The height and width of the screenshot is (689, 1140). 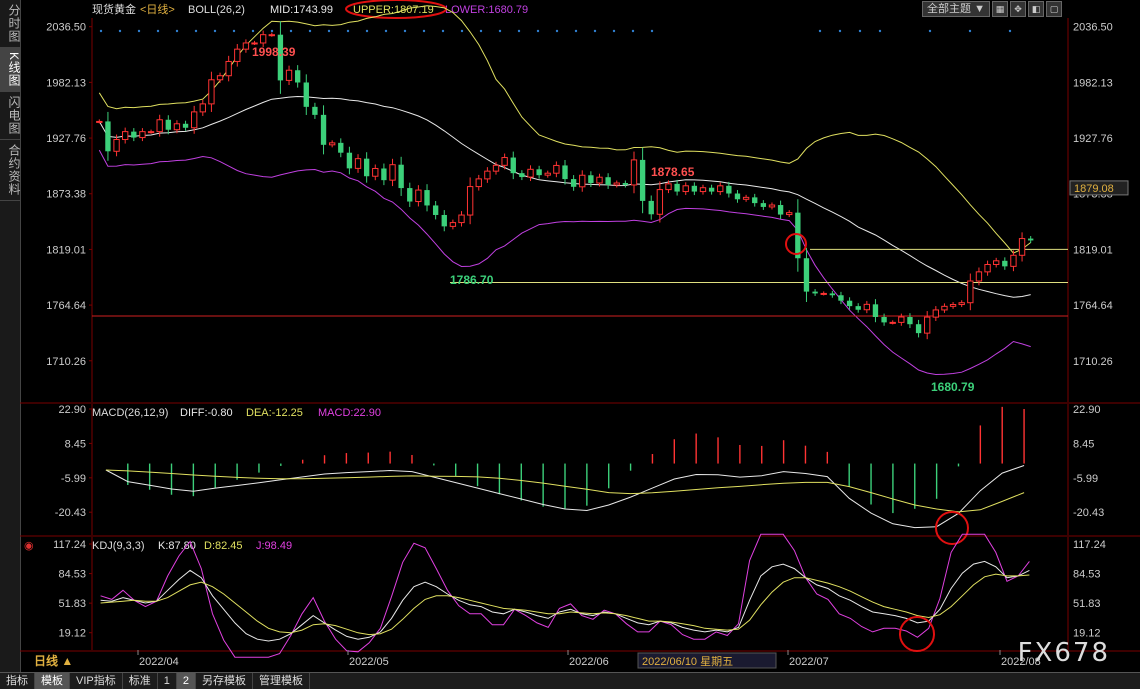 What do you see at coordinates (224, 681) in the screenshot?
I see `toolbar-save-template-button: 另存模板` at bounding box center [224, 681].